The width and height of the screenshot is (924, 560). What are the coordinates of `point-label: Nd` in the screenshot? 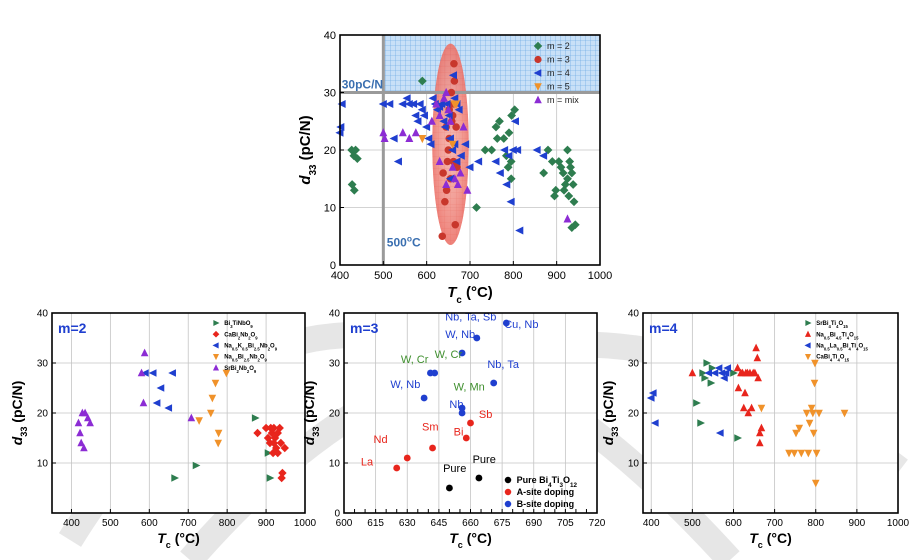 It's located at (381, 440).